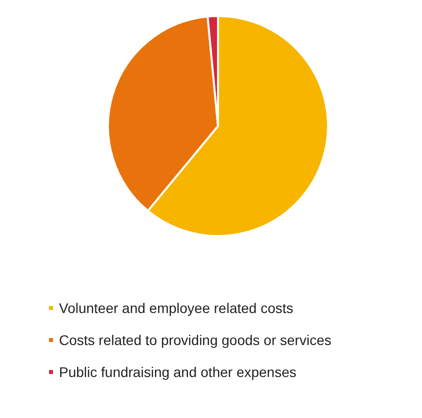  Describe the element at coordinates (177, 372) in the screenshot. I see `legend-label: Public fundraising and other expenses` at that location.